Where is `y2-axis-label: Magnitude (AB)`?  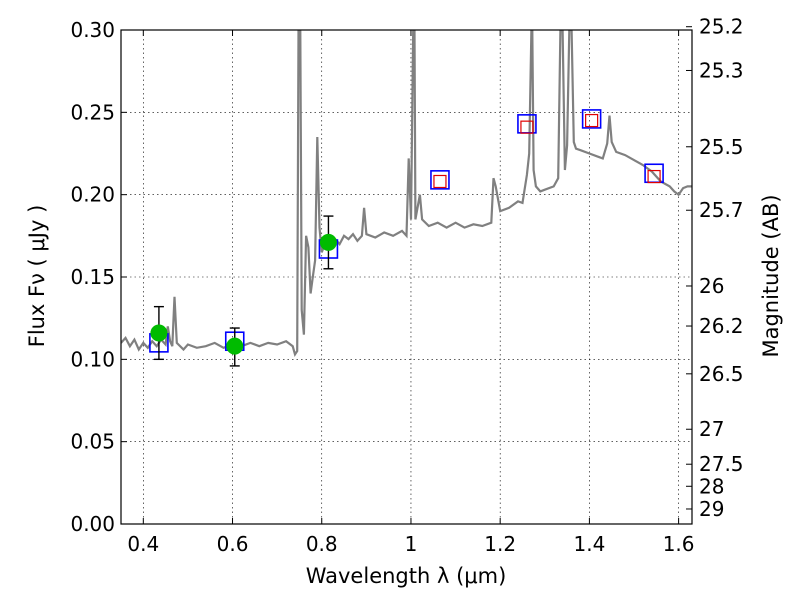 y2-axis-label: Magnitude (AB) is located at coordinates (771, 275).